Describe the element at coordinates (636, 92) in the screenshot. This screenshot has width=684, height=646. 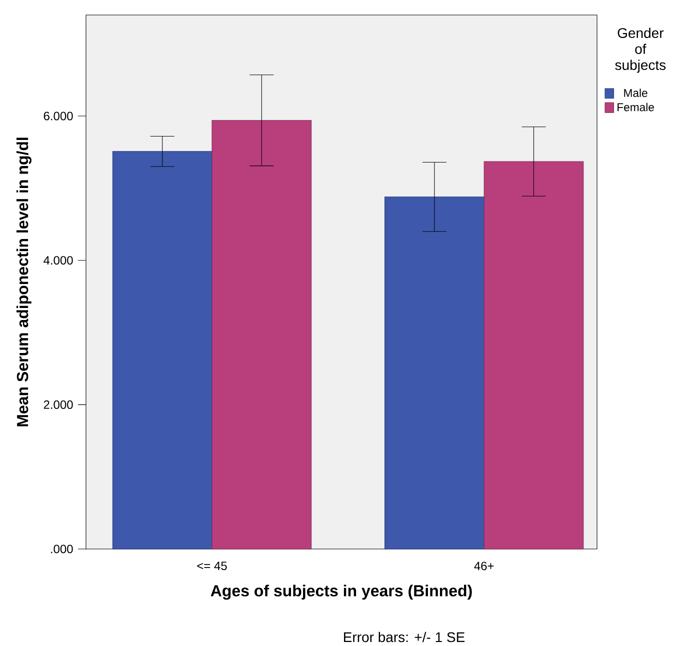
I see `legend-label: Male` at that location.